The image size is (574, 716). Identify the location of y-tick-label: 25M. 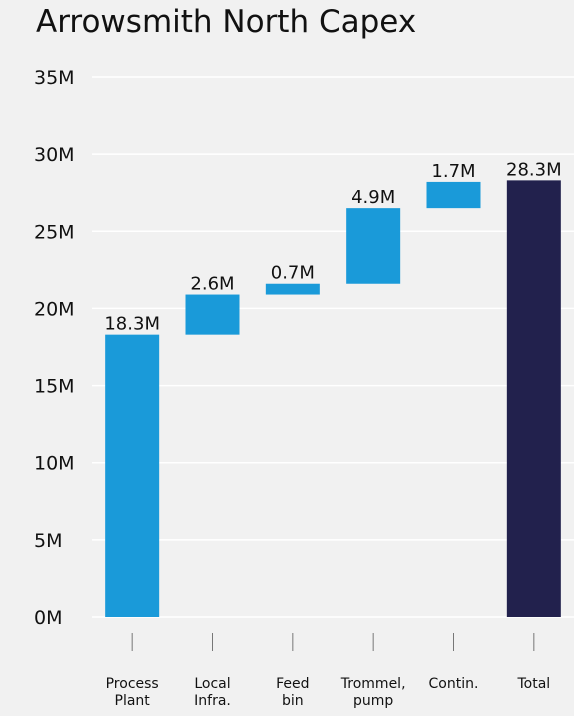
(54, 232).